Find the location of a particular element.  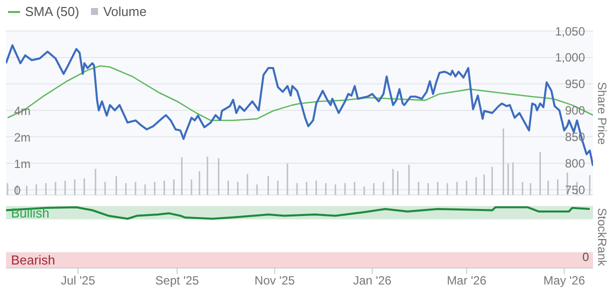

x-tick-label: May '26 is located at coordinates (564, 281).